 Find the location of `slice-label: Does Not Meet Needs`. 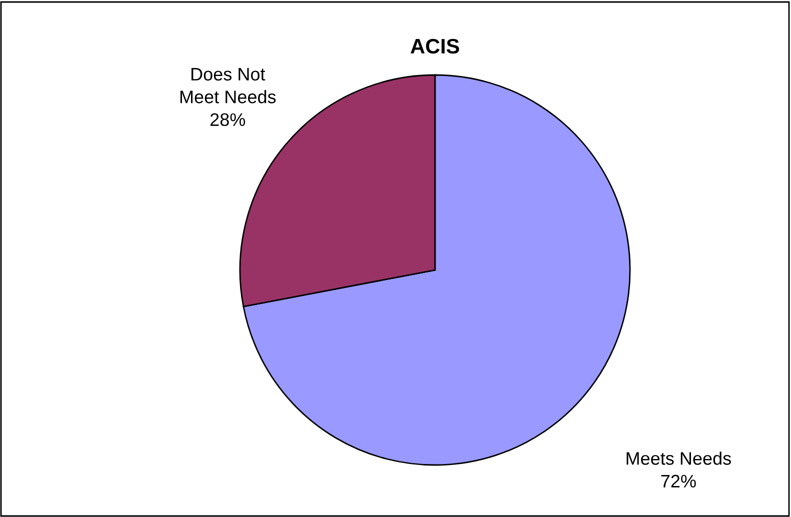

slice-label: Does Not Meet Needs is located at coordinates (228, 86).